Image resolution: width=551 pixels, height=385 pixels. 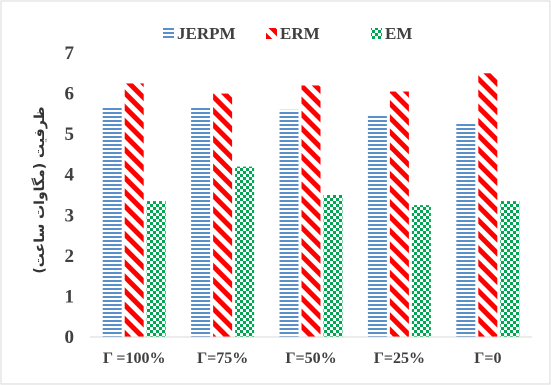 I want to click on y-tick-label: 3, so click(x=70, y=215).